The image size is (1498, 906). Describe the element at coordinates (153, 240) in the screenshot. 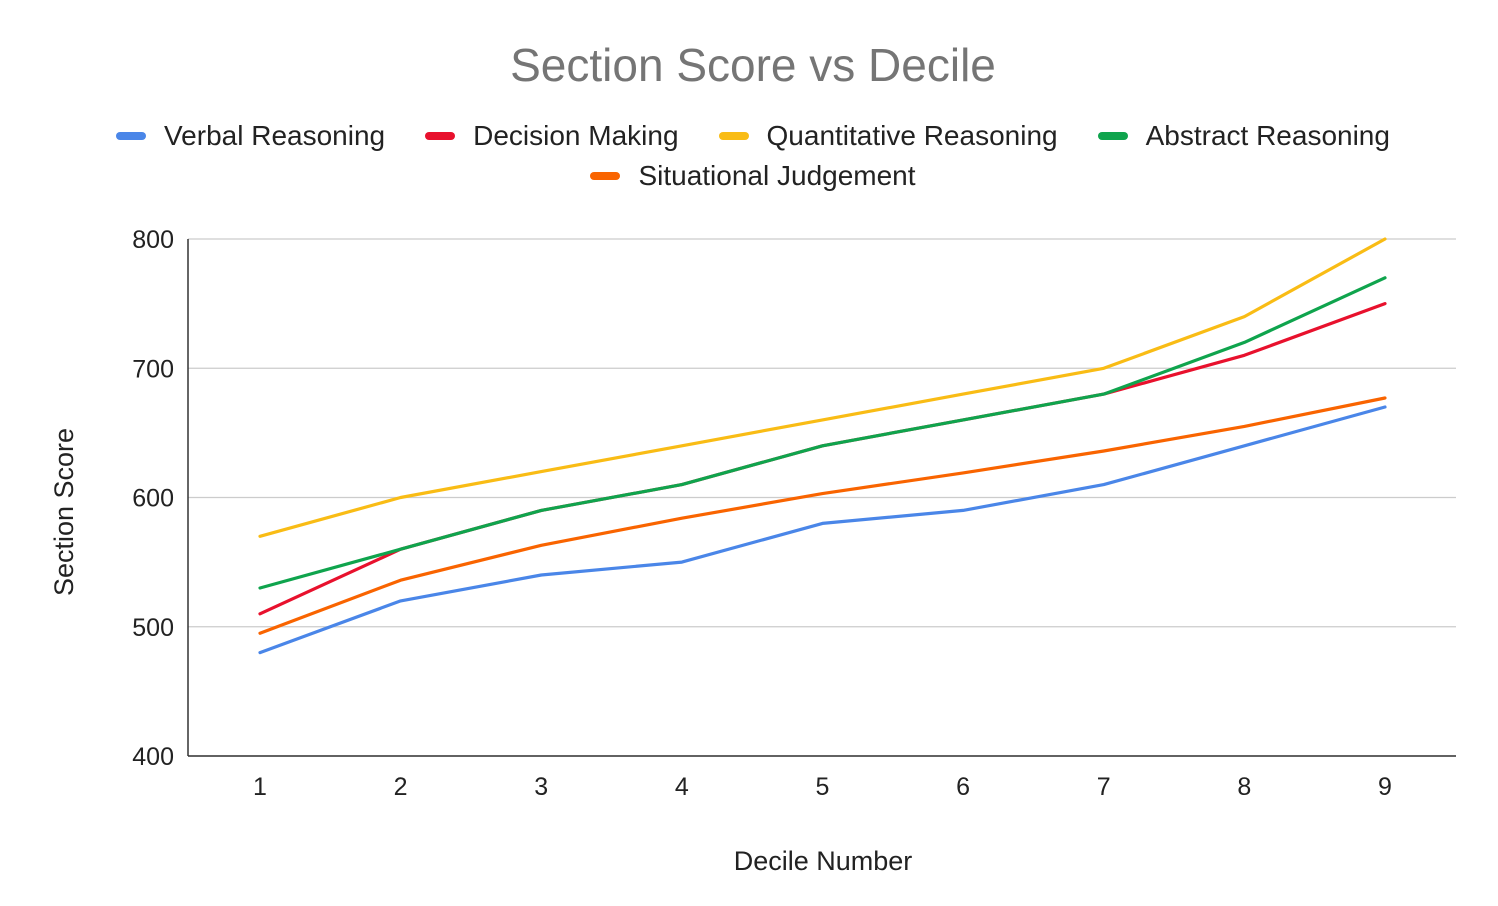

I see `y-tick-label-800: 800` at that location.